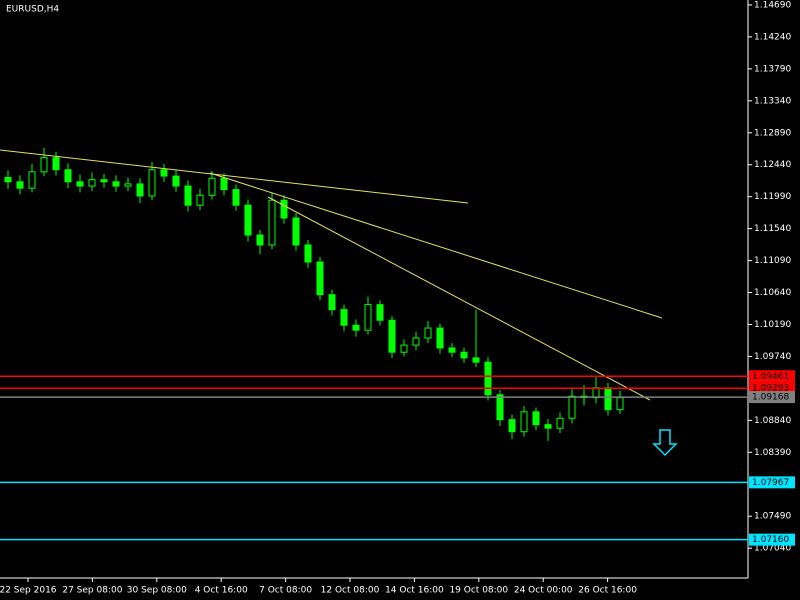  I want to click on y-tick-label: 1.13340, so click(772, 101).